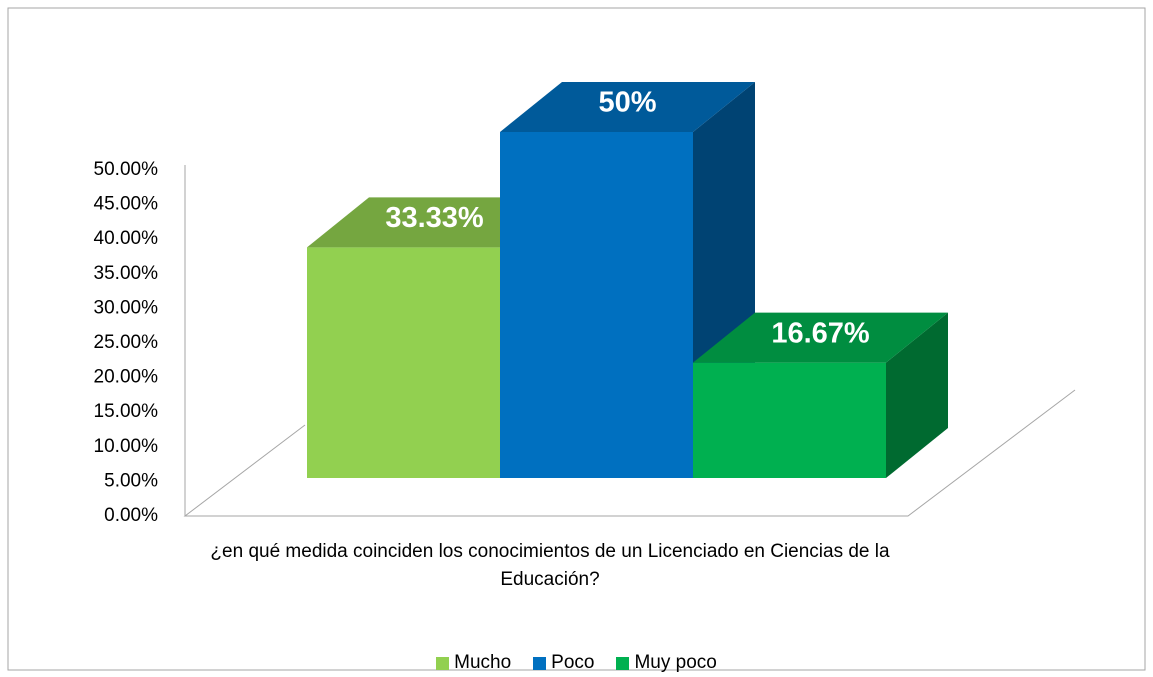  I want to click on legend: Mucho Poco Muy poco, so click(576, 663).